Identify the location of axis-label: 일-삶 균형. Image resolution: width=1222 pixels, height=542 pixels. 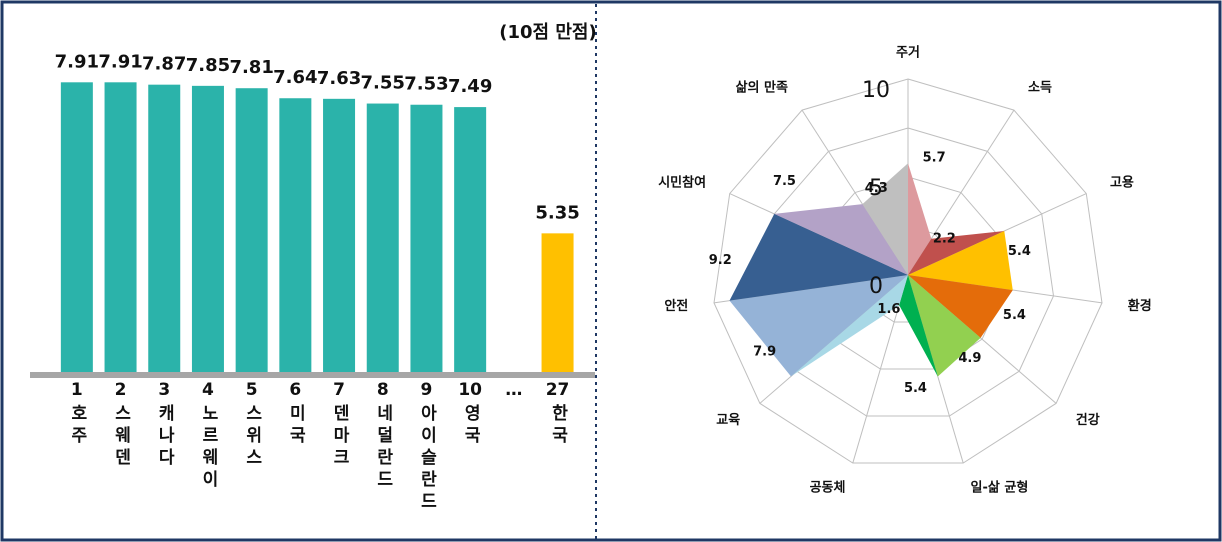
(1000, 488).